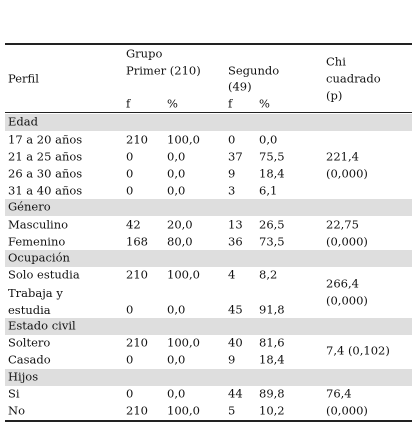  Describe the element at coordinates (133, 224) in the screenshot. I see `cell: 42` at that location.